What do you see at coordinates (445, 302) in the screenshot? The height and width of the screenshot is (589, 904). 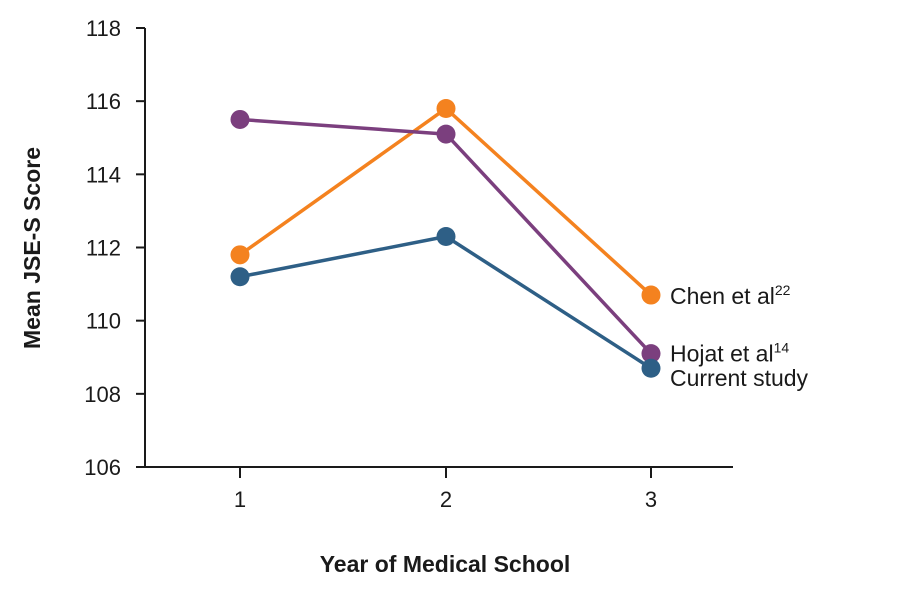 I see `series-line` at bounding box center [445, 302].